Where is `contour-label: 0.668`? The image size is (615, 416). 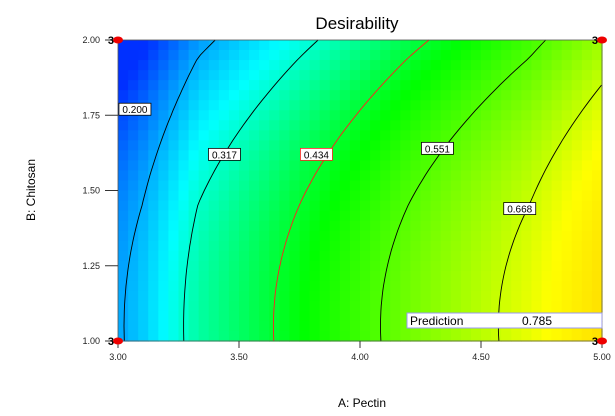
contour-label: 0.668 is located at coordinates (520, 209).